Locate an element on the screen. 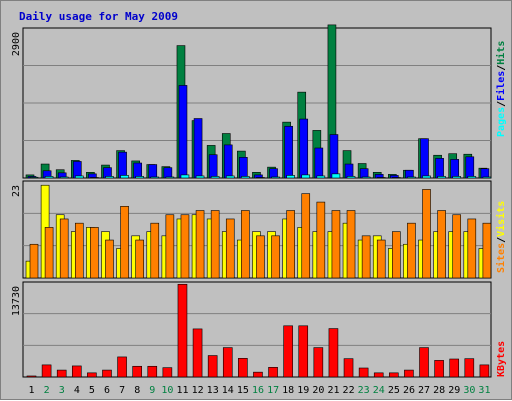 The width and height of the screenshot is (512, 401). x-tick-label: 29 is located at coordinates (454, 390).